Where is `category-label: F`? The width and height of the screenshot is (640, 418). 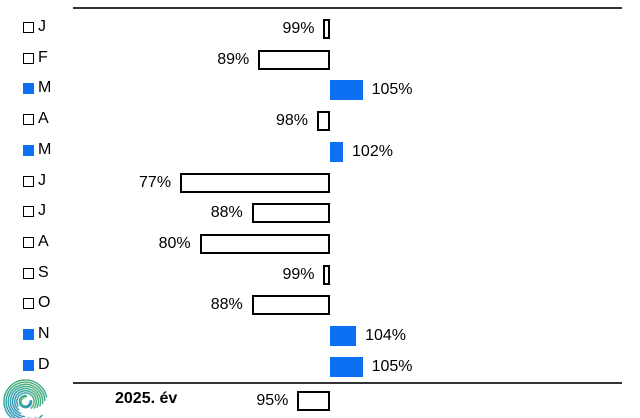 category-label: F is located at coordinates (43, 57).